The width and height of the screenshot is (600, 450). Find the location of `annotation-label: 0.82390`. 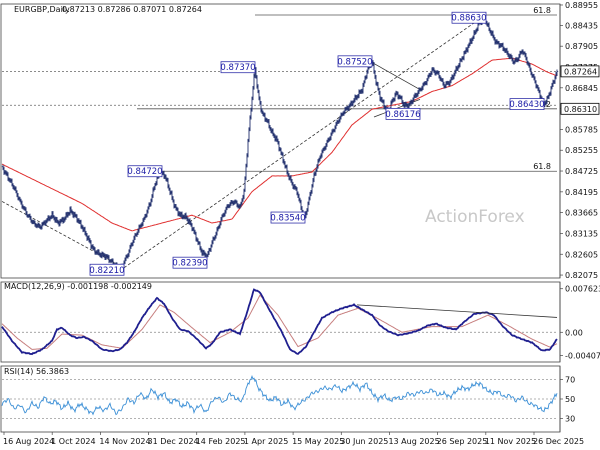

annotation-label: 0.82390 is located at coordinates (190, 262).